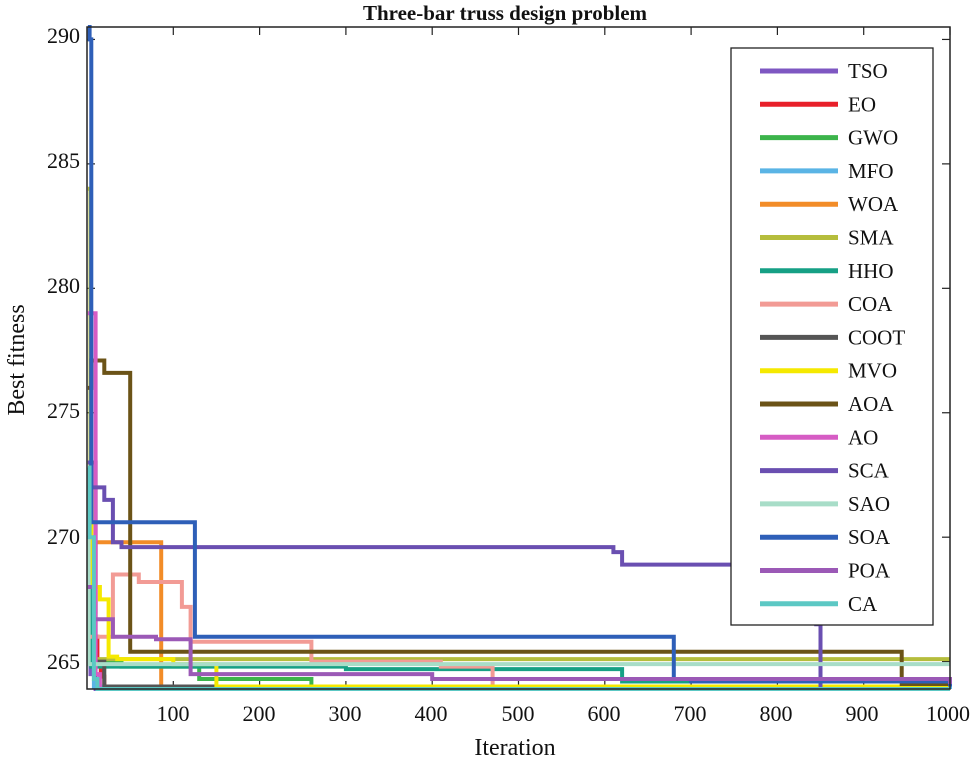 This screenshot has height=763, width=980. What do you see at coordinates (63, 661) in the screenshot?
I see `y-tick-label: 265` at bounding box center [63, 661].